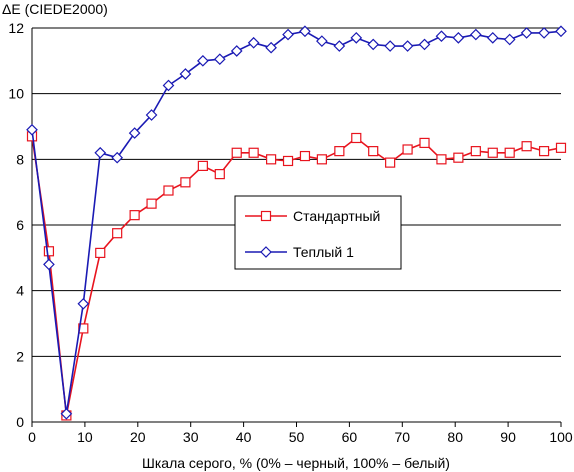  What do you see at coordinates (350, 437) in the screenshot?
I see `x-tick-label-60: 60` at bounding box center [350, 437].